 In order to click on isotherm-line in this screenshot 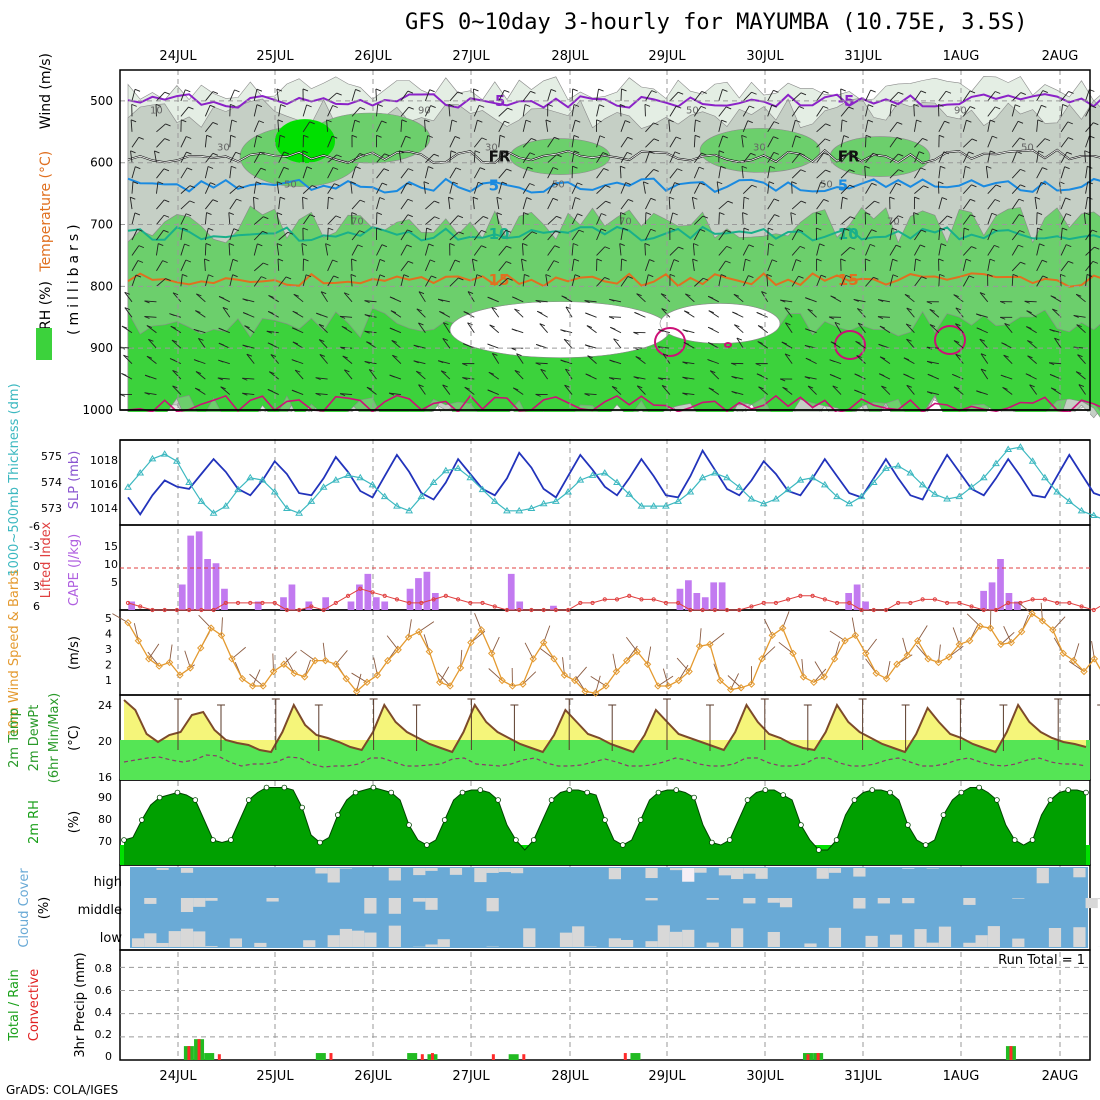, I will do `click(613, 280)`.